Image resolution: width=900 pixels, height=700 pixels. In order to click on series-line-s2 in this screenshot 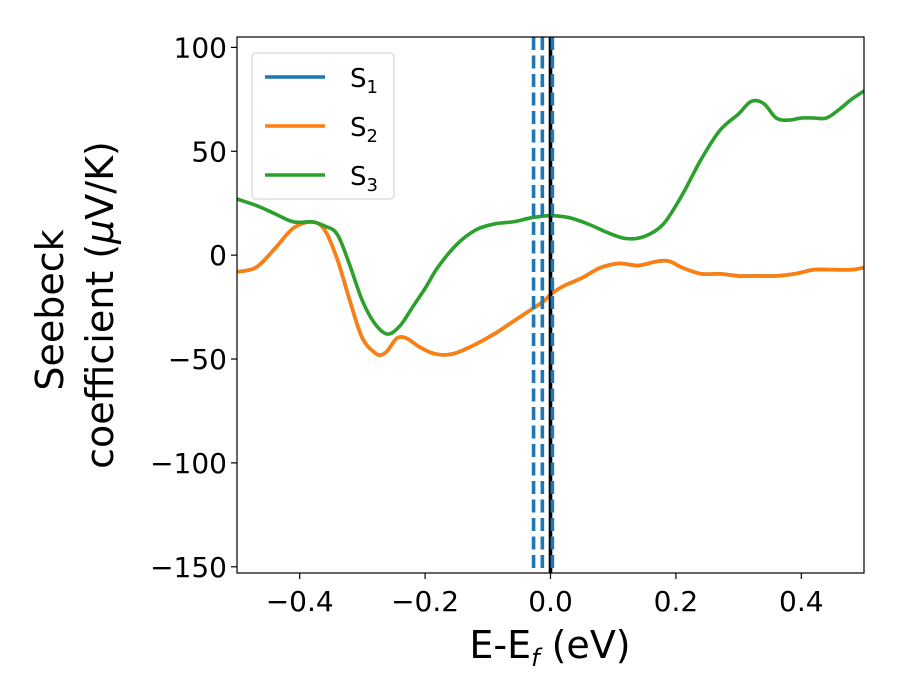, I will do `click(550, 288)`.